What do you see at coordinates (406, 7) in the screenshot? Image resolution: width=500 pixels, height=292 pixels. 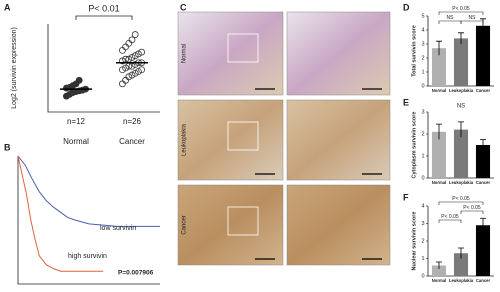 I see `panel-label: D` at bounding box center [406, 7].